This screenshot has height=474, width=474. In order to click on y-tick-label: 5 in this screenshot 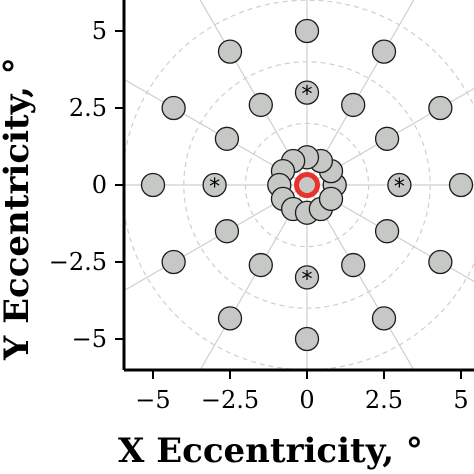, I will do `click(99, 31)`.